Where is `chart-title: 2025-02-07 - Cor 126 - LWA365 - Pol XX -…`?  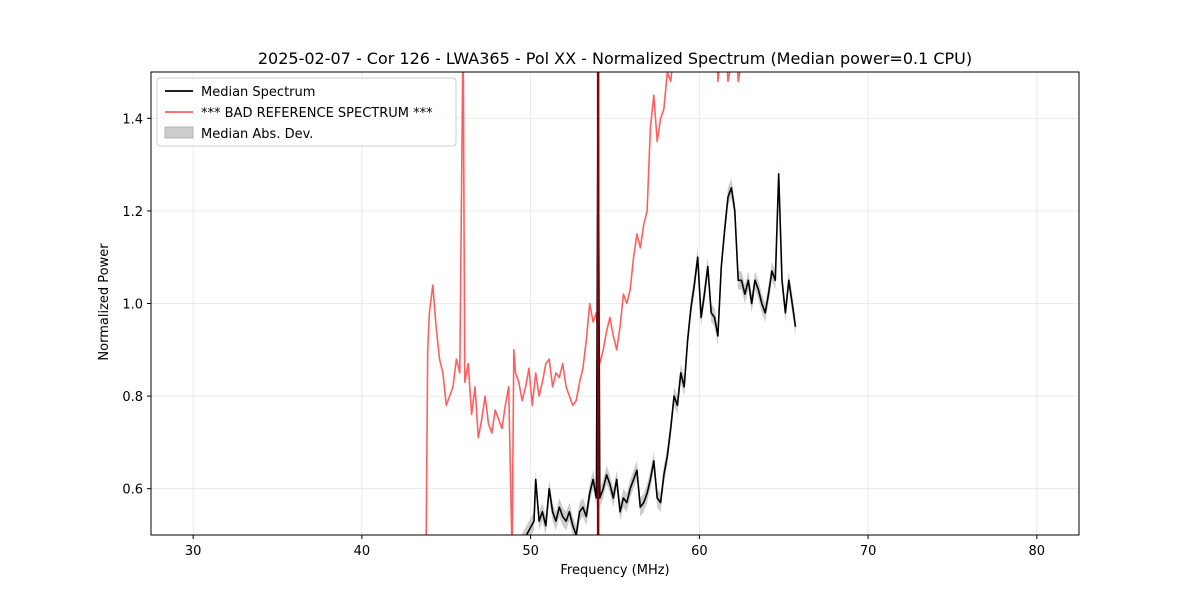
chart-title: 2025-02-07 - Cor 126 - LWA365 - Pol XX -… is located at coordinates (615, 58).